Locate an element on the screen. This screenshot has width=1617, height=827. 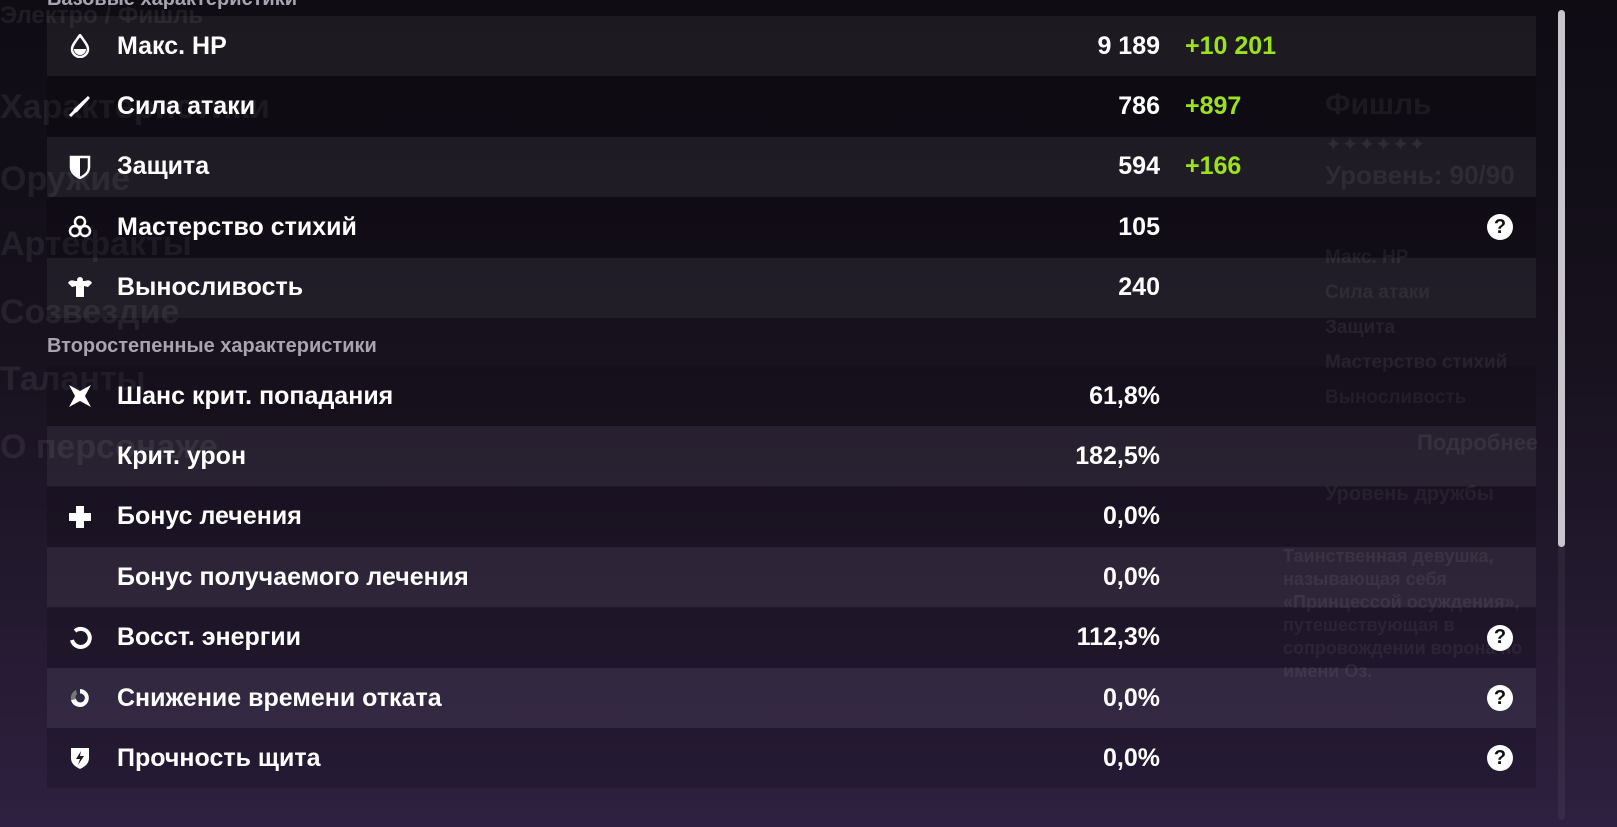
bg-desc-line: путешествующая в is located at coordinates (1369, 625).